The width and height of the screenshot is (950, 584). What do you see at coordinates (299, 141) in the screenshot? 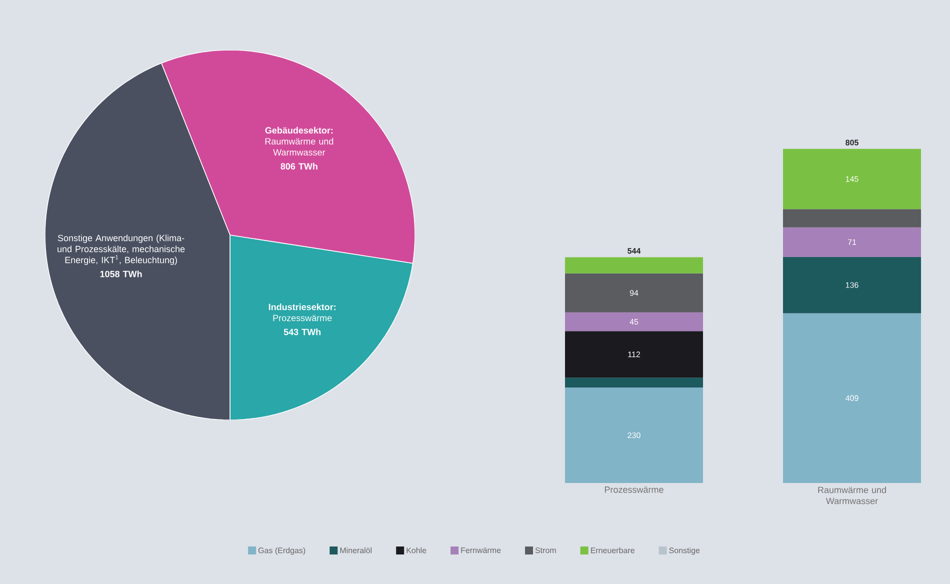
I see `slice-label: Gebäudesektor: Raumwärme und Warmwasser` at bounding box center [299, 141].